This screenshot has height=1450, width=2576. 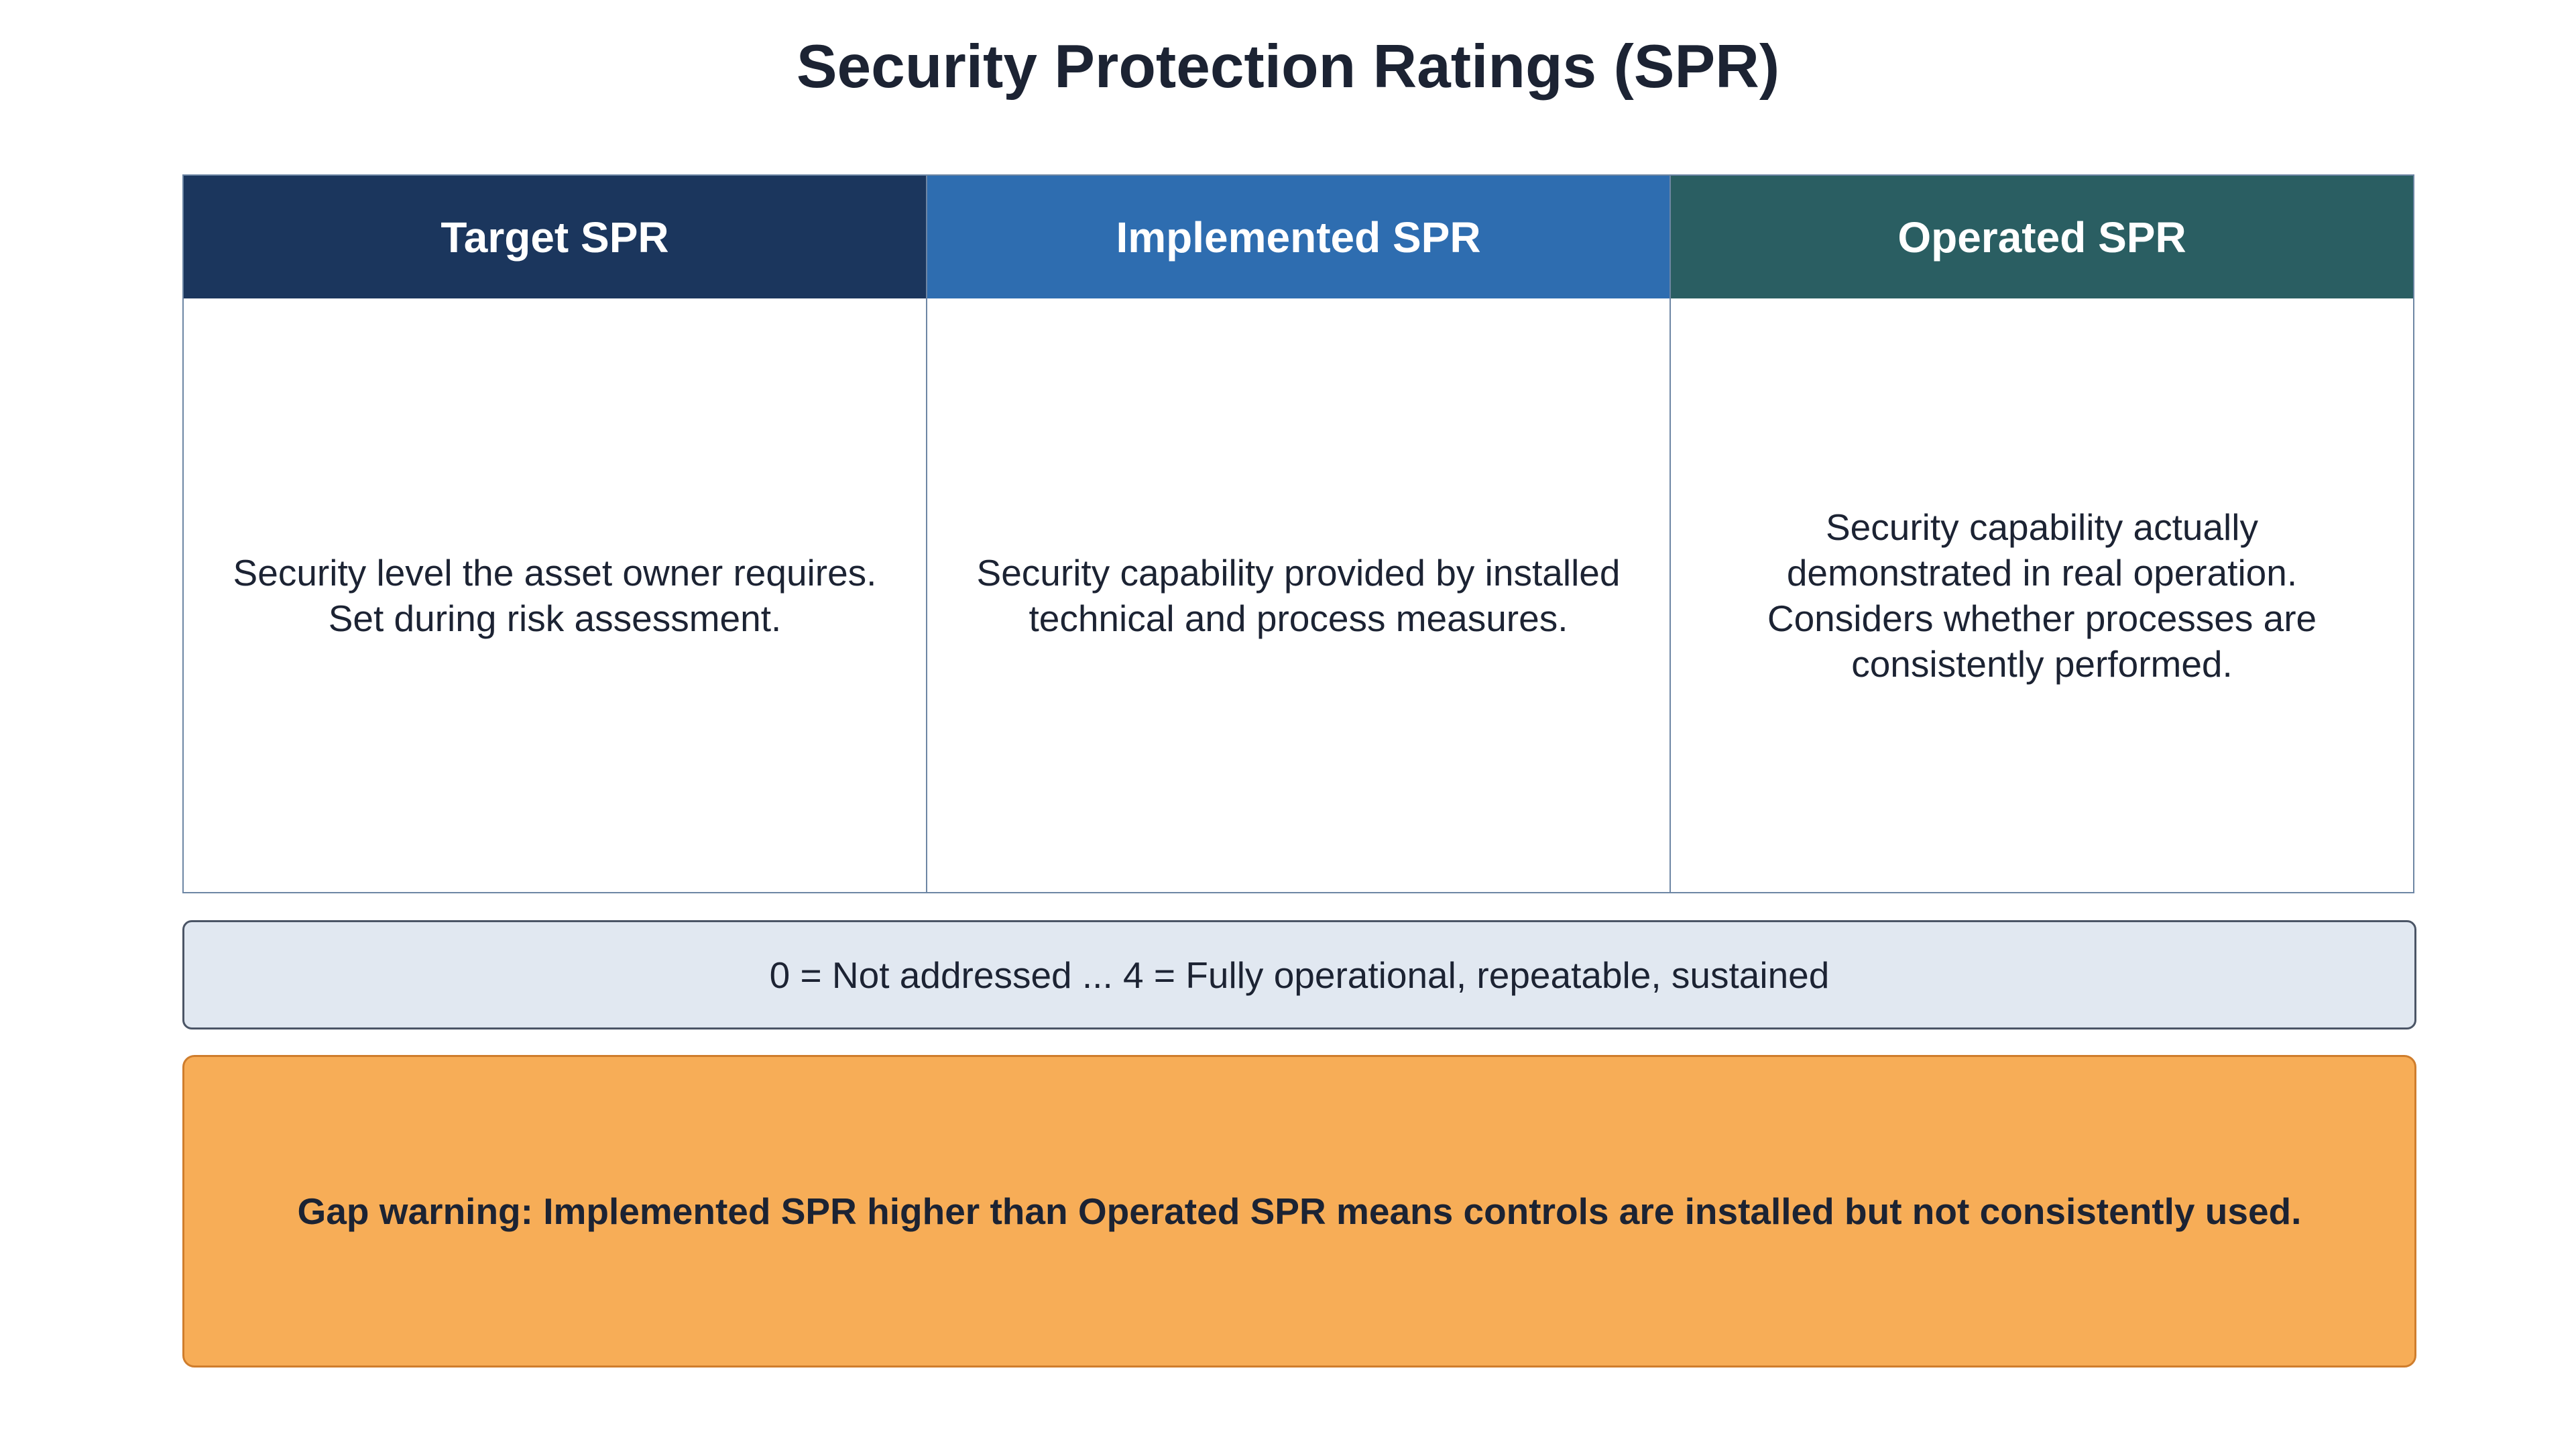 I want to click on implemented-spr-header: Implemented SPR, so click(x=1298, y=237).